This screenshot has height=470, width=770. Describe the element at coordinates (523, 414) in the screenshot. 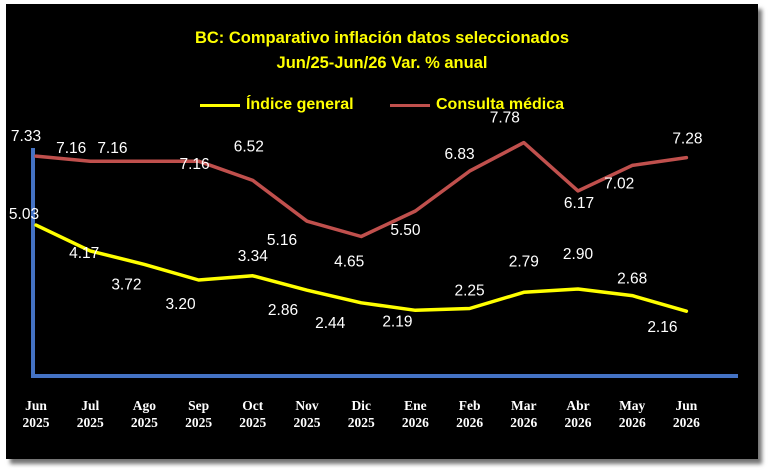

I see `x-tick-label: Mar 2026` at that location.